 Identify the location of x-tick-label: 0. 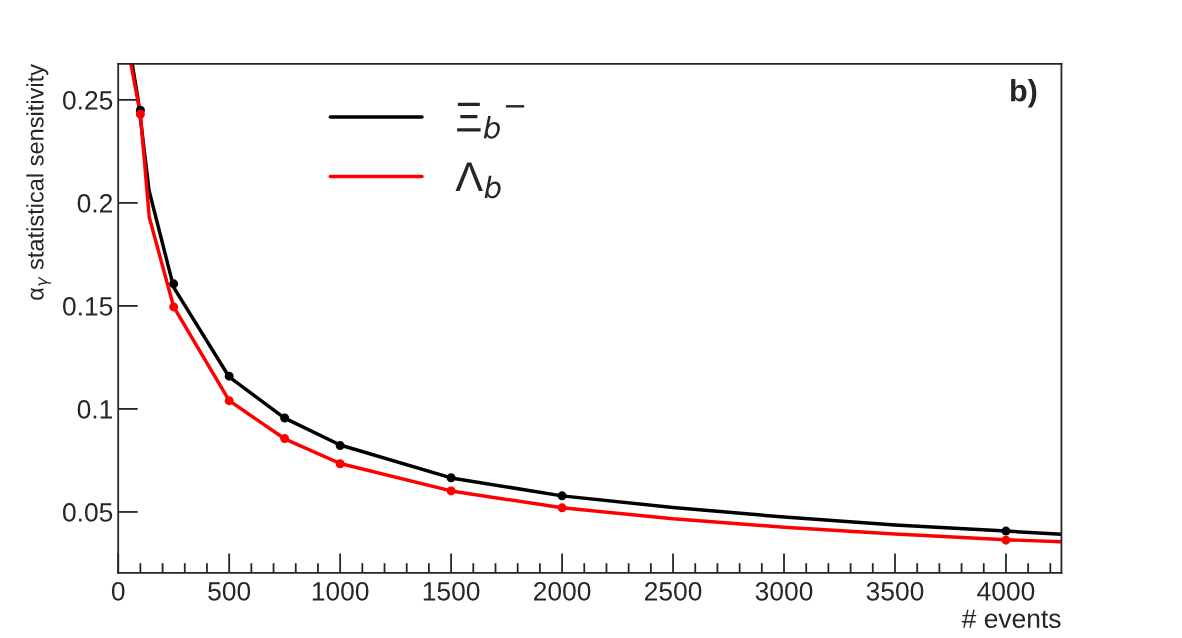
(118, 591).